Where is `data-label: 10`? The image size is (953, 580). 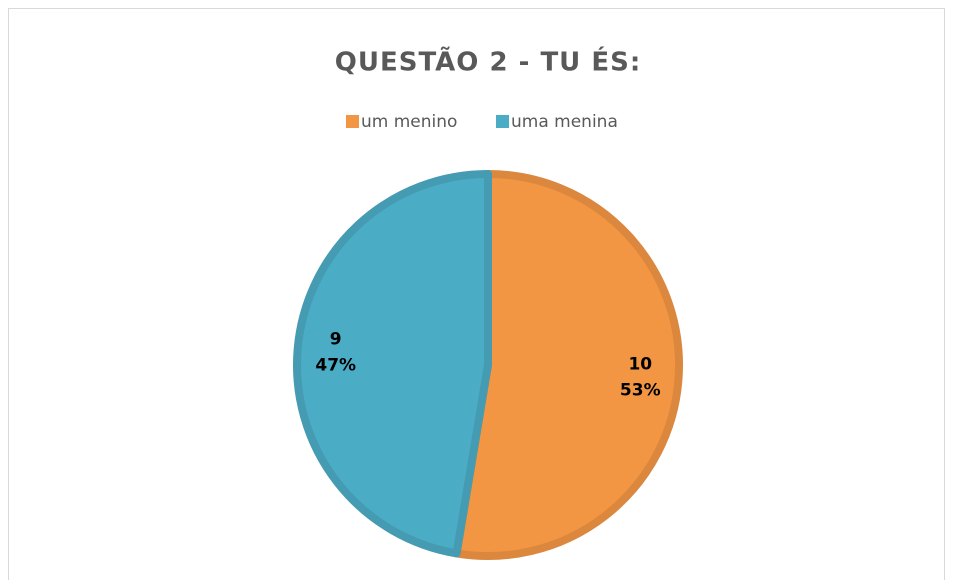 data-label: 10 is located at coordinates (640, 365).